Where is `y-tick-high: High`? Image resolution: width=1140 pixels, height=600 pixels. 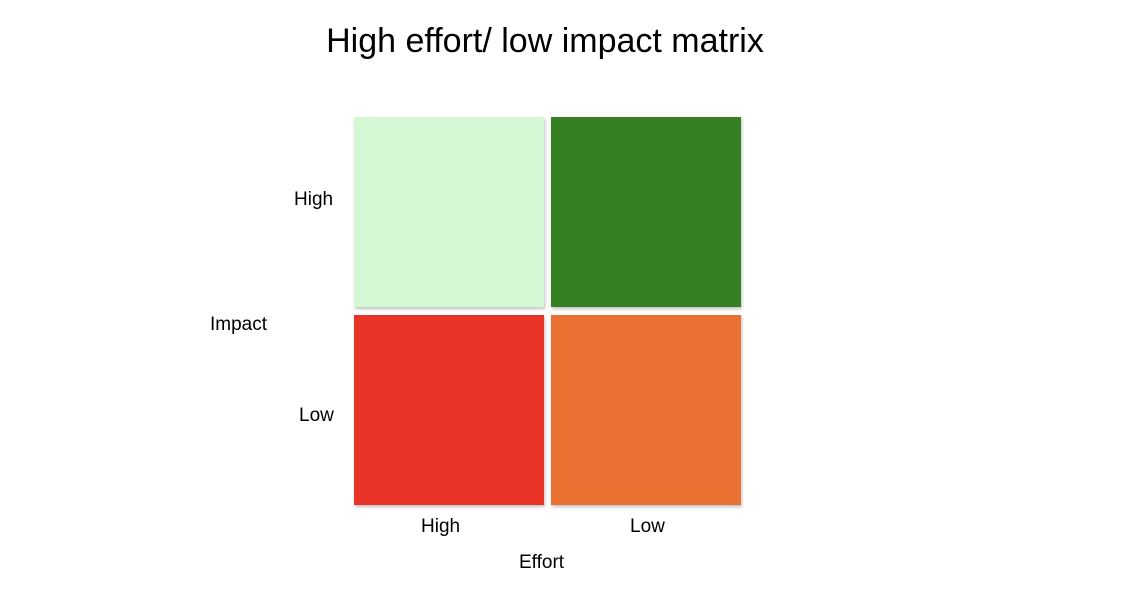 y-tick-high: High is located at coordinates (314, 199).